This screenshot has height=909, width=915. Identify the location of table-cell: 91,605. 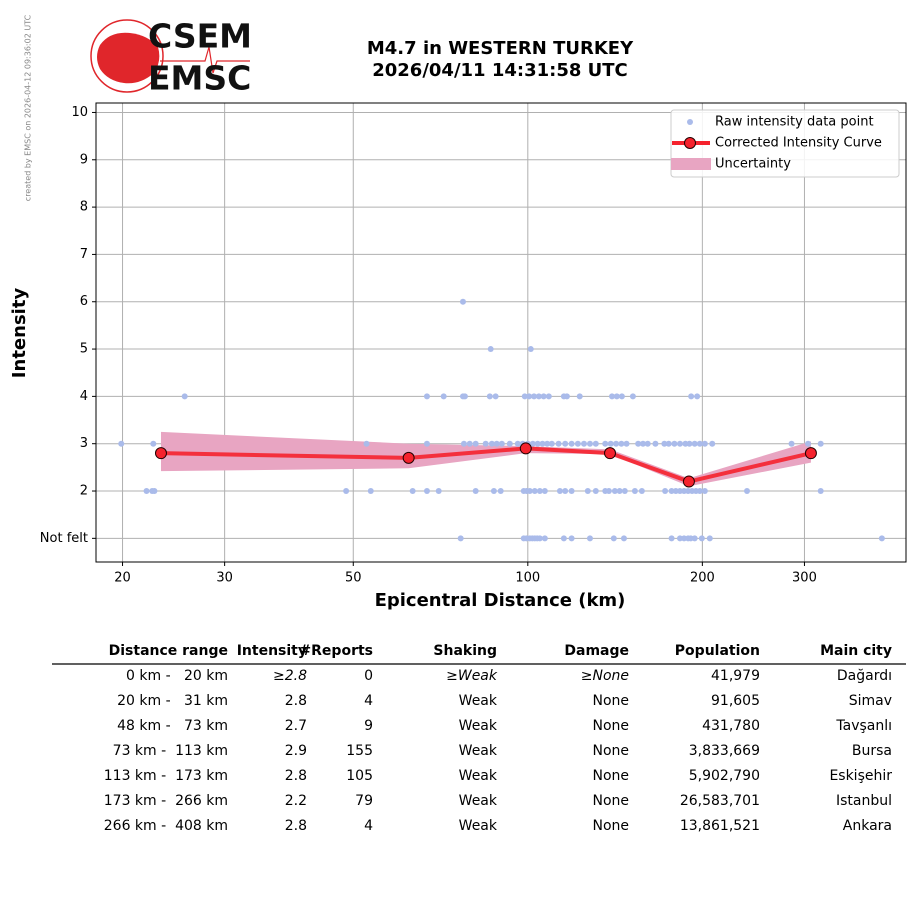
(735, 701).